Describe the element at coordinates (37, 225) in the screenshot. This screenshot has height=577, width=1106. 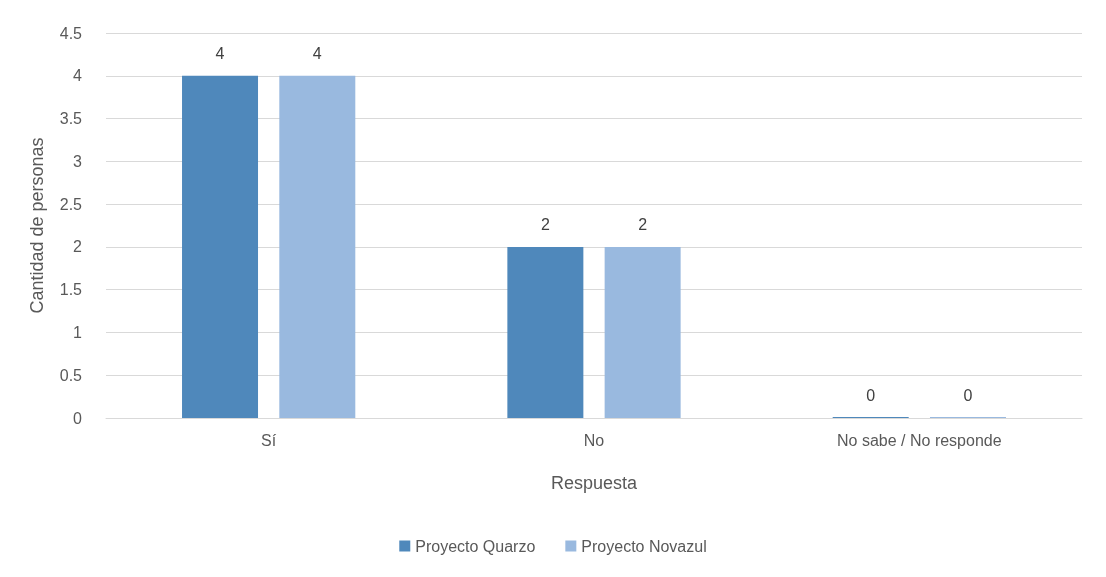
I see `y-axis-title: Cantidad de personas` at that location.